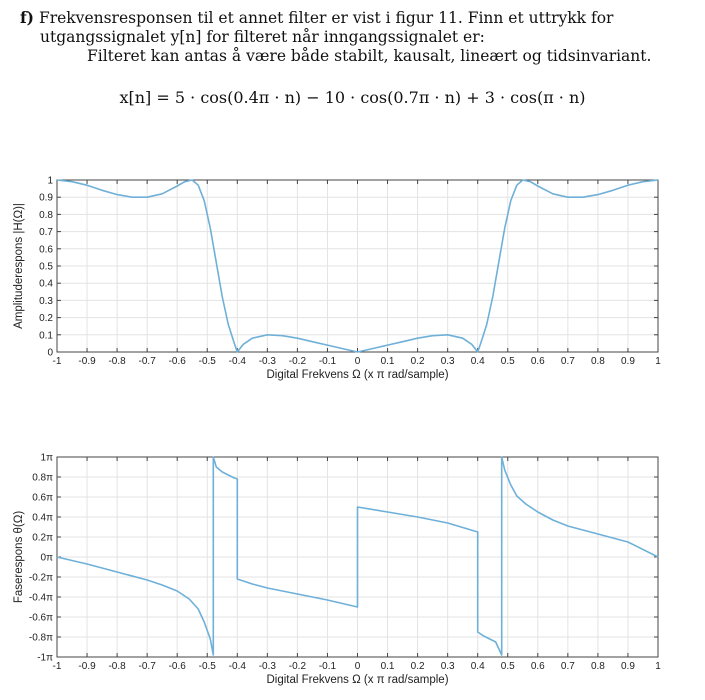 The height and width of the screenshot is (700, 705). Describe the element at coordinates (42, 478) in the screenshot. I see `y-tick-label: 0.8π` at that location.